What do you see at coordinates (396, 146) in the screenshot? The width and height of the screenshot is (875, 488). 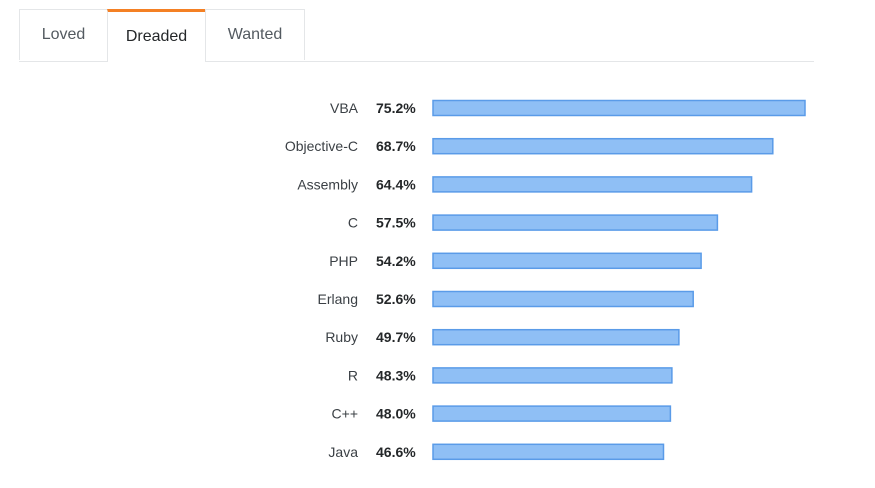 I see `value-label: 68.7%` at bounding box center [396, 146].